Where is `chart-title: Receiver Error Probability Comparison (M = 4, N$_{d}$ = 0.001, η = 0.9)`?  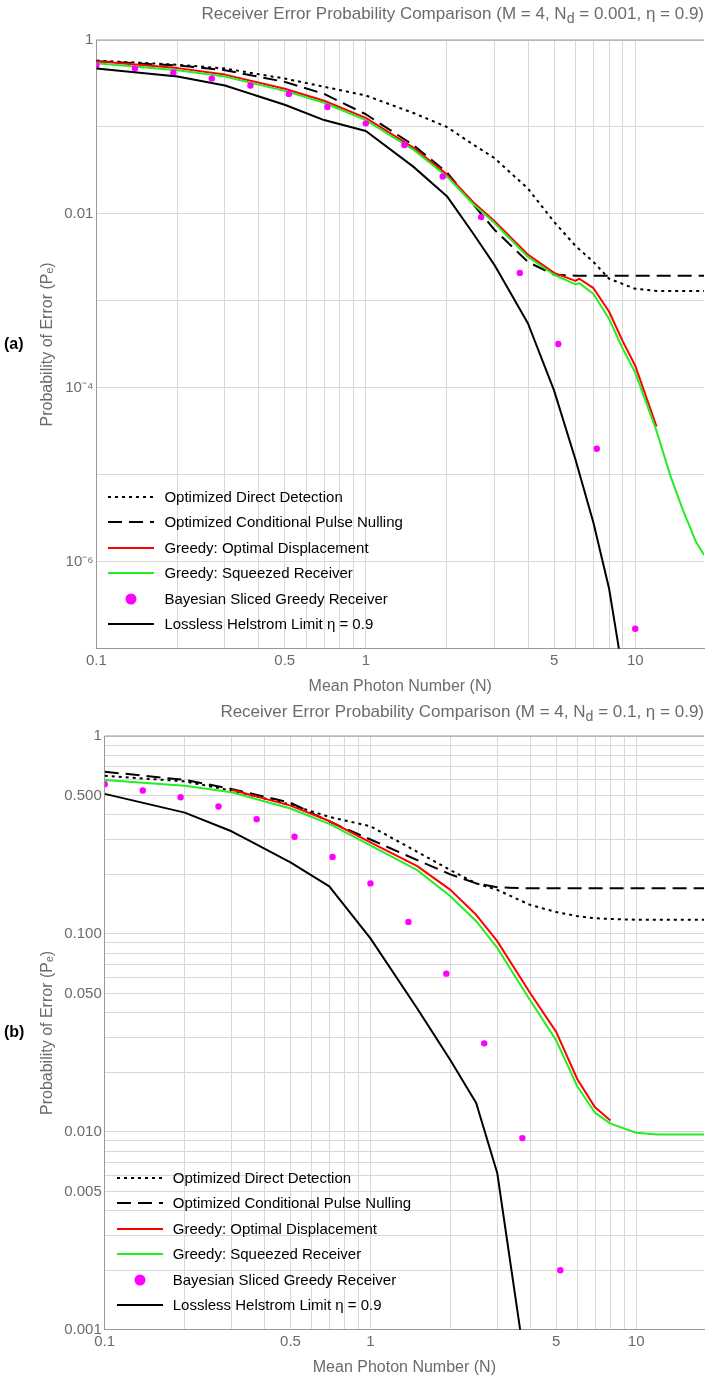 chart-title: Receiver Error Probability Comparison (M = 4, N$_{d}$ = 0.001, η = 0.9) is located at coordinates (452, 15).